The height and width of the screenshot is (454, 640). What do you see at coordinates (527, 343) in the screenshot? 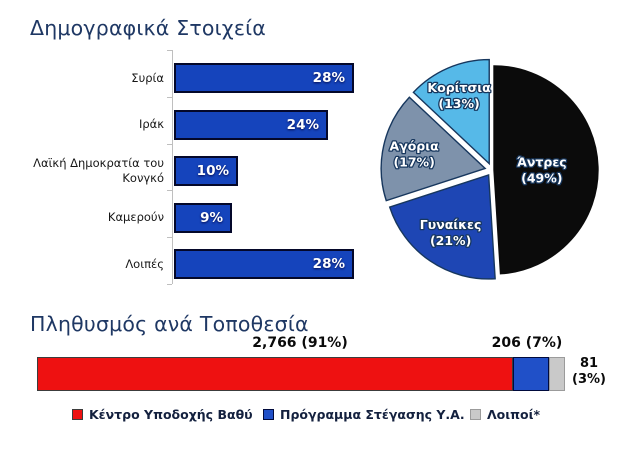
I see `stacked-value-label-1: 206 (7%)` at bounding box center [527, 343].